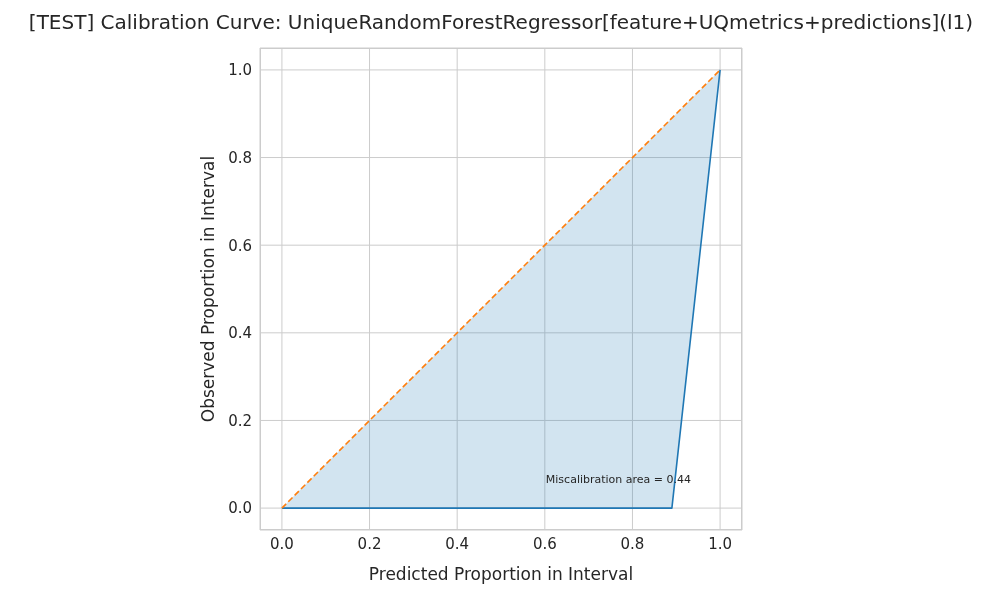 Image resolution: width=1002 pixels, height=592 pixels. What do you see at coordinates (240, 333) in the screenshot?
I see `y-tick-label: 0.4` at bounding box center [240, 333].